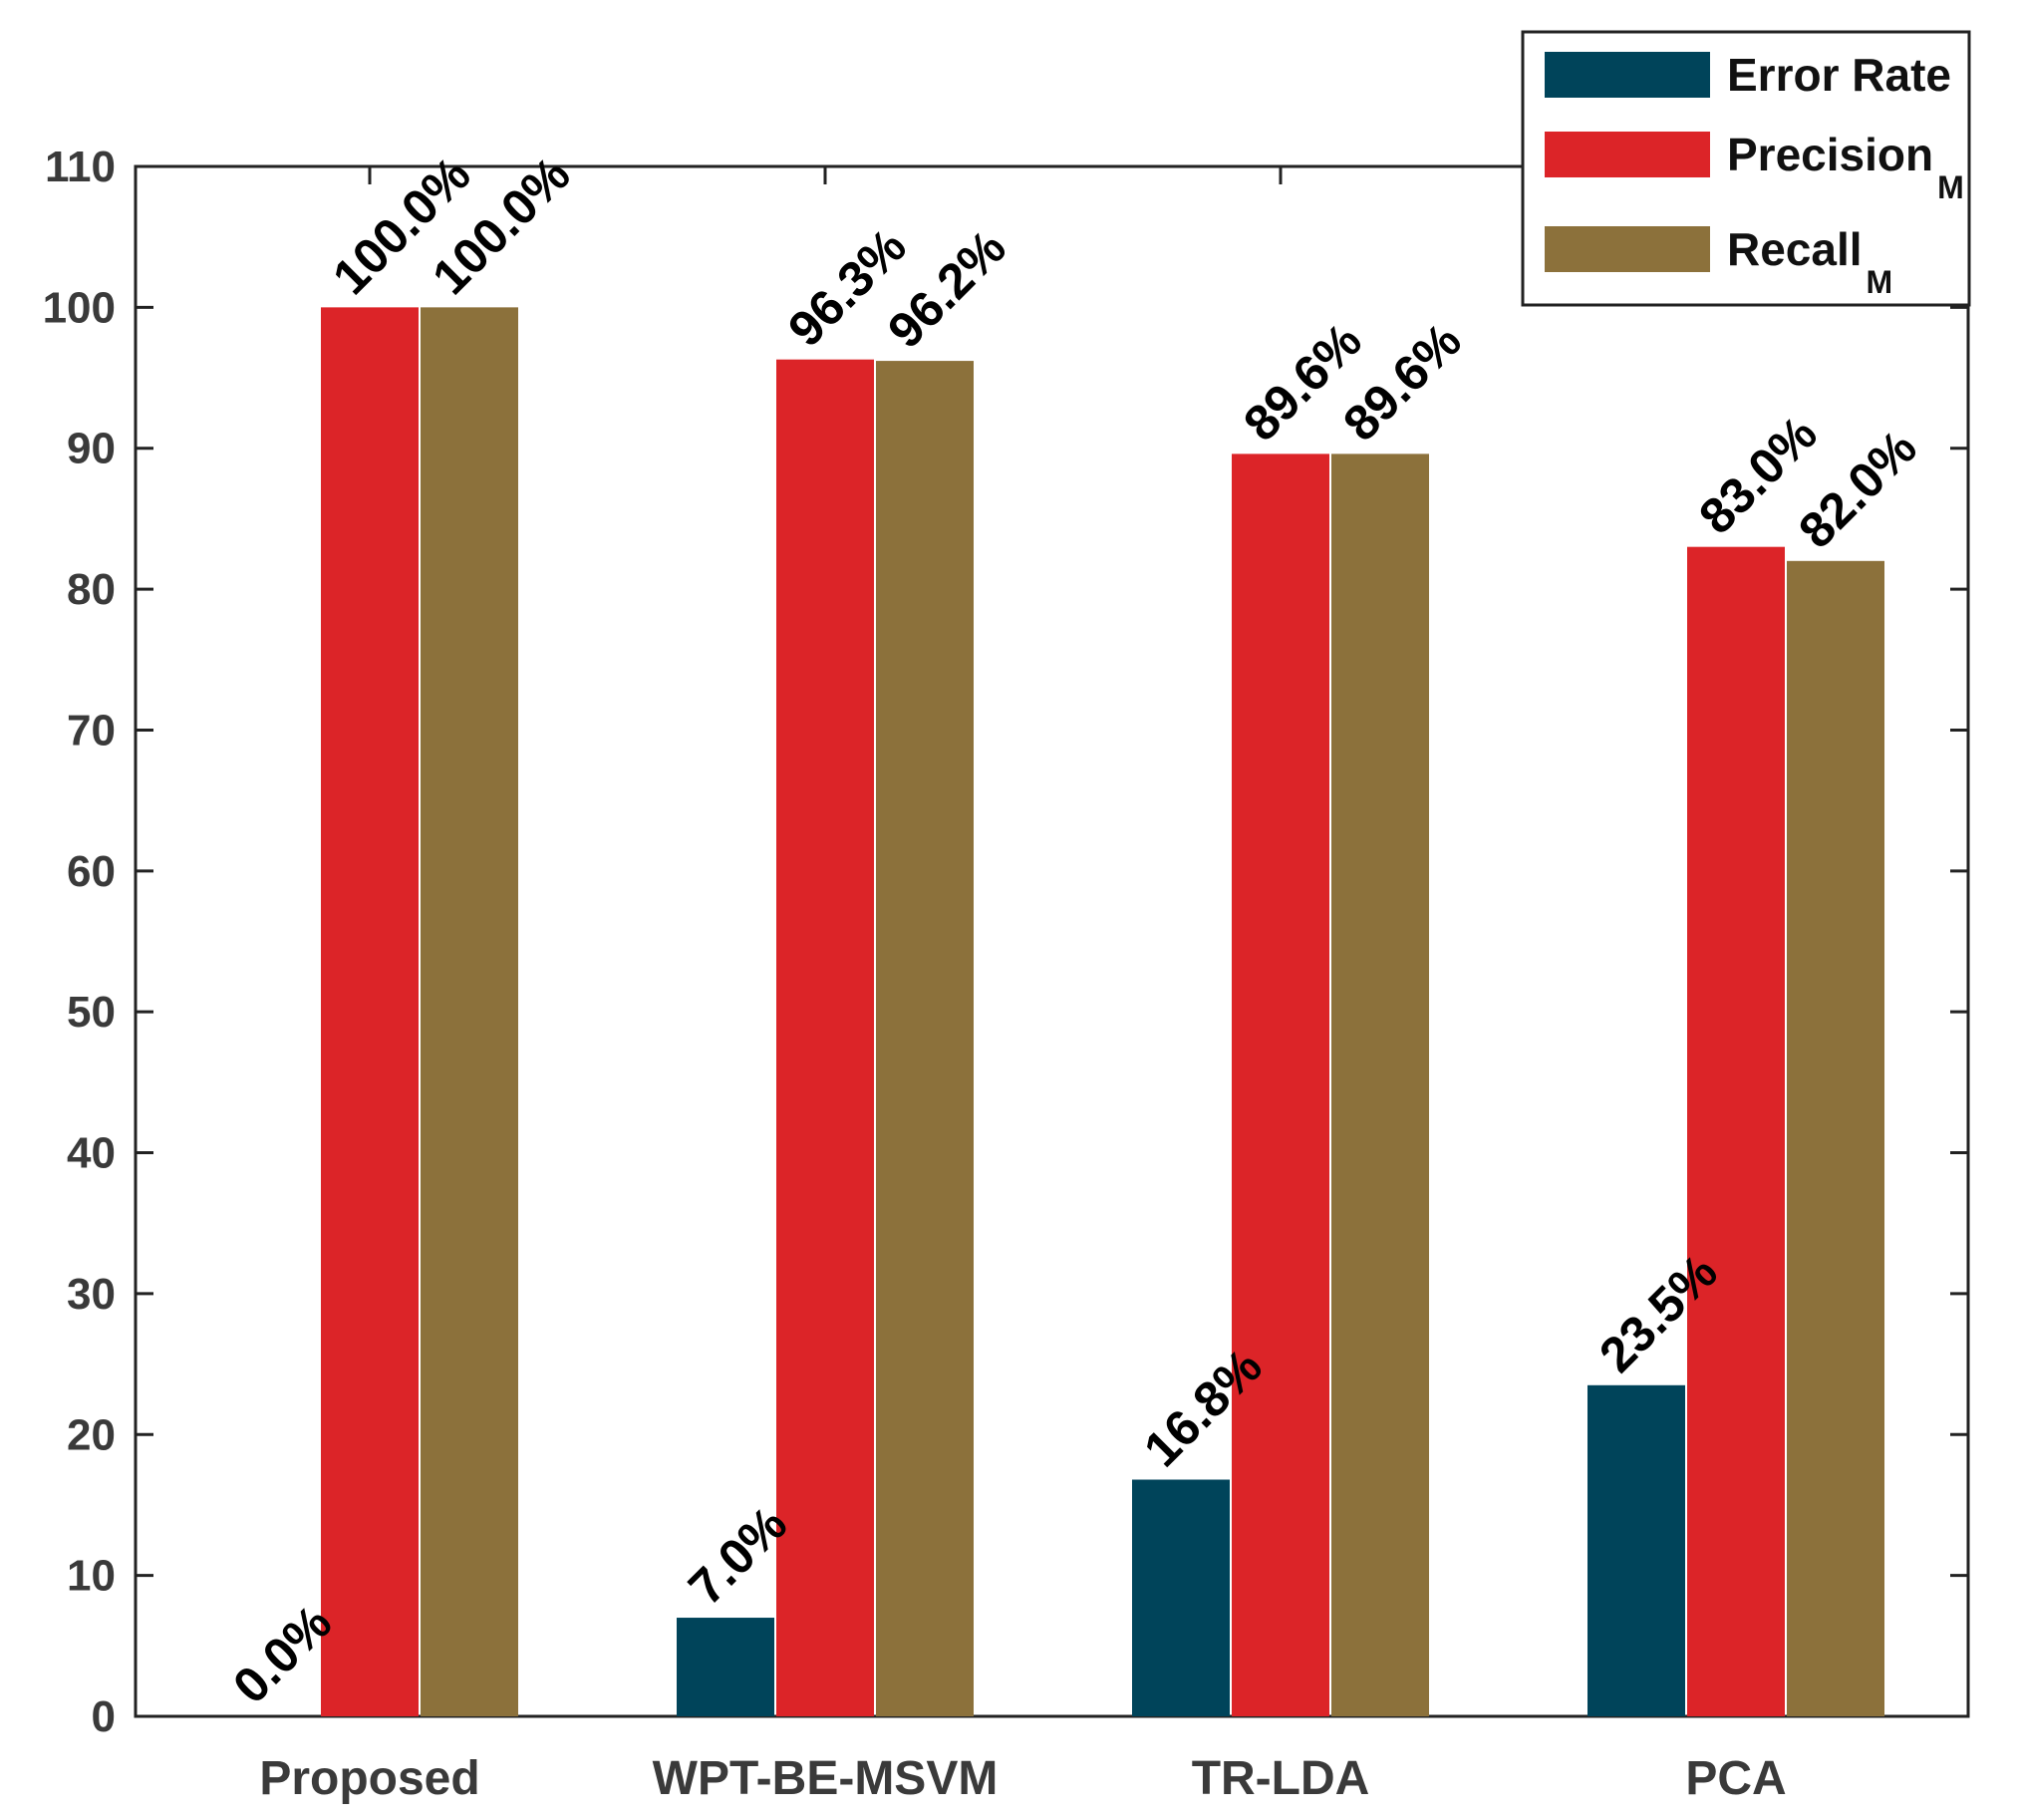 The image size is (2018, 1820). Describe the element at coordinates (91, 1153) in the screenshot. I see `y-tick-label: 40` at that location.